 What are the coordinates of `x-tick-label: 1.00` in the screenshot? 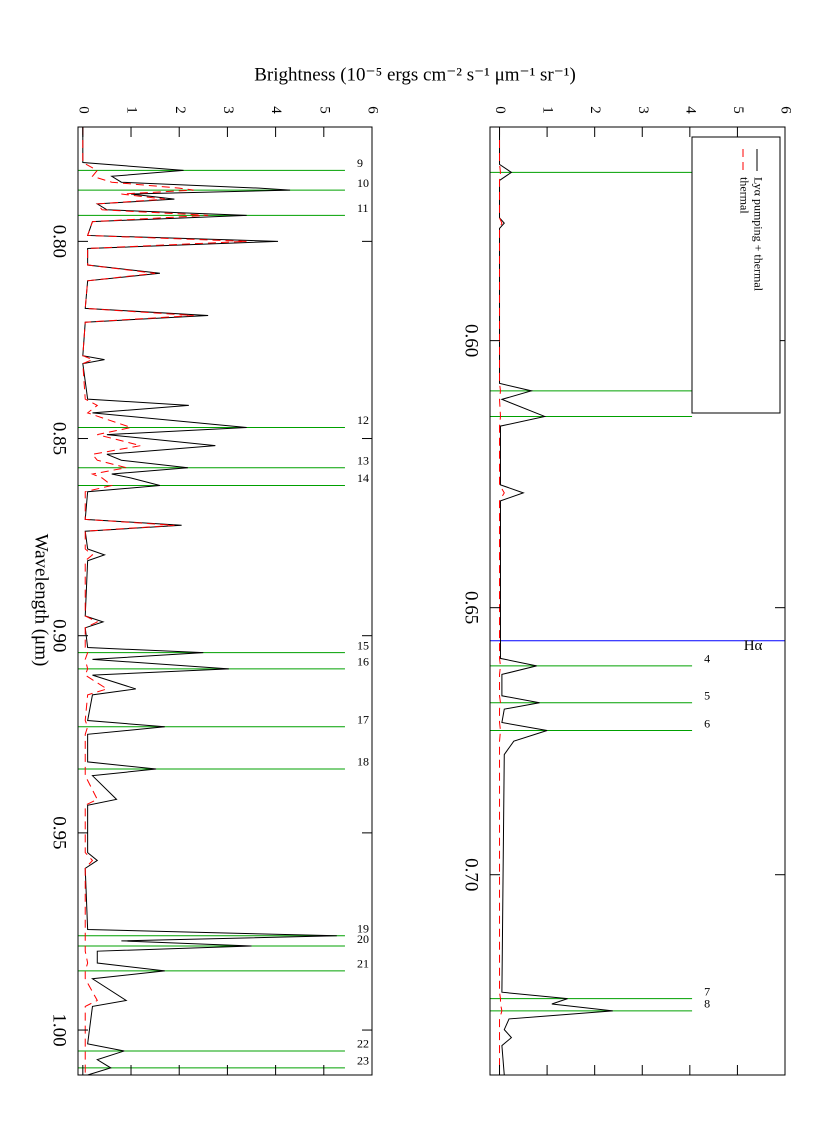 It's located at (59, 1029).